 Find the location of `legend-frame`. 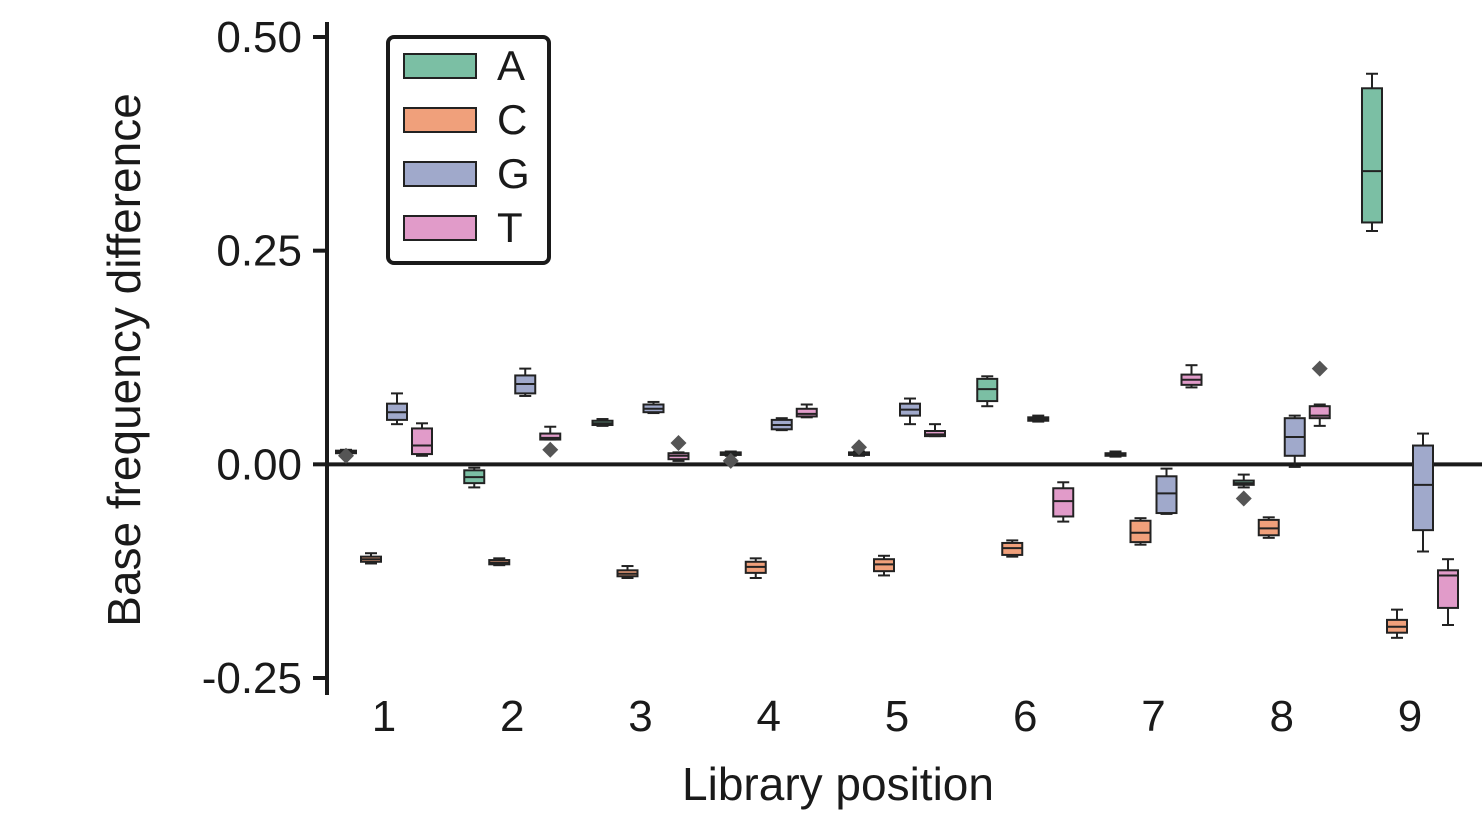

legend-frame is located at coordinates (468, 150).